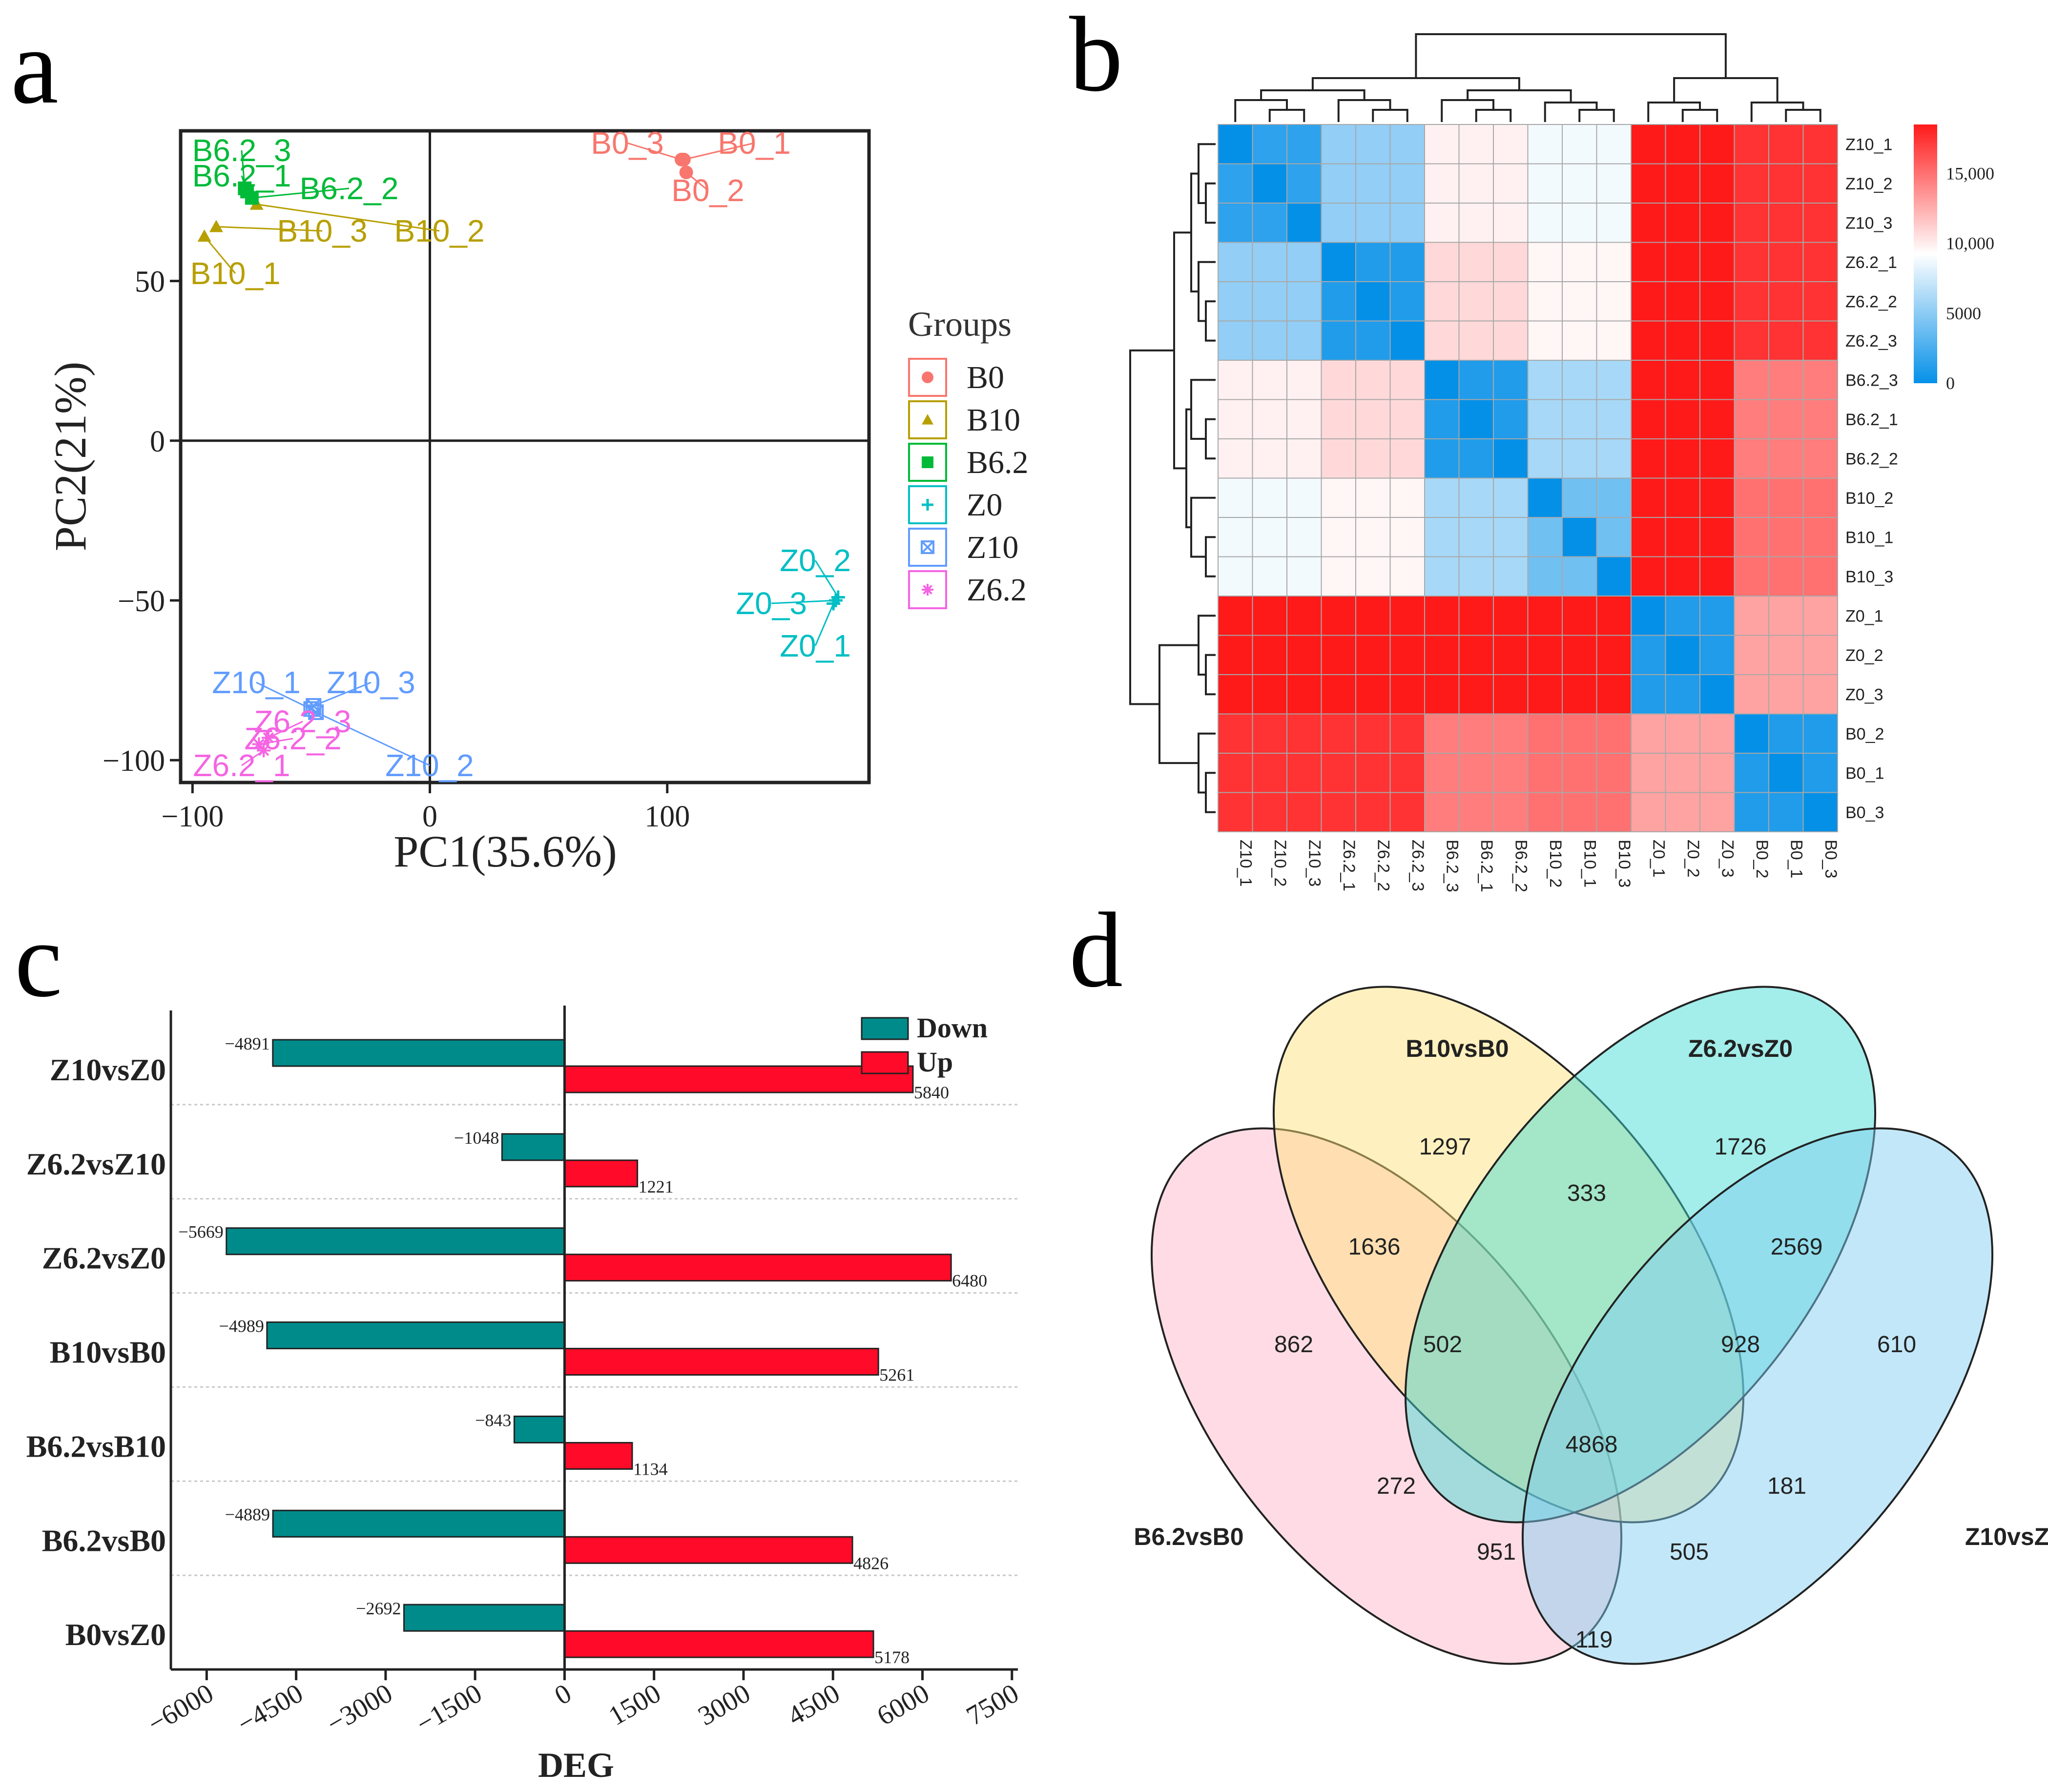  Describe the element at coordinates (241, 1326) in the screenshot. I see `bar-down-value-label: −4989` at that location.